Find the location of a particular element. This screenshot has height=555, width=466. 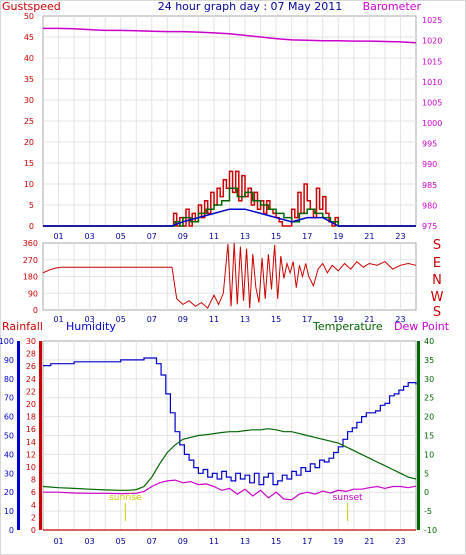

temperature-tick-10: 10 is located at coordinates (429, 454).